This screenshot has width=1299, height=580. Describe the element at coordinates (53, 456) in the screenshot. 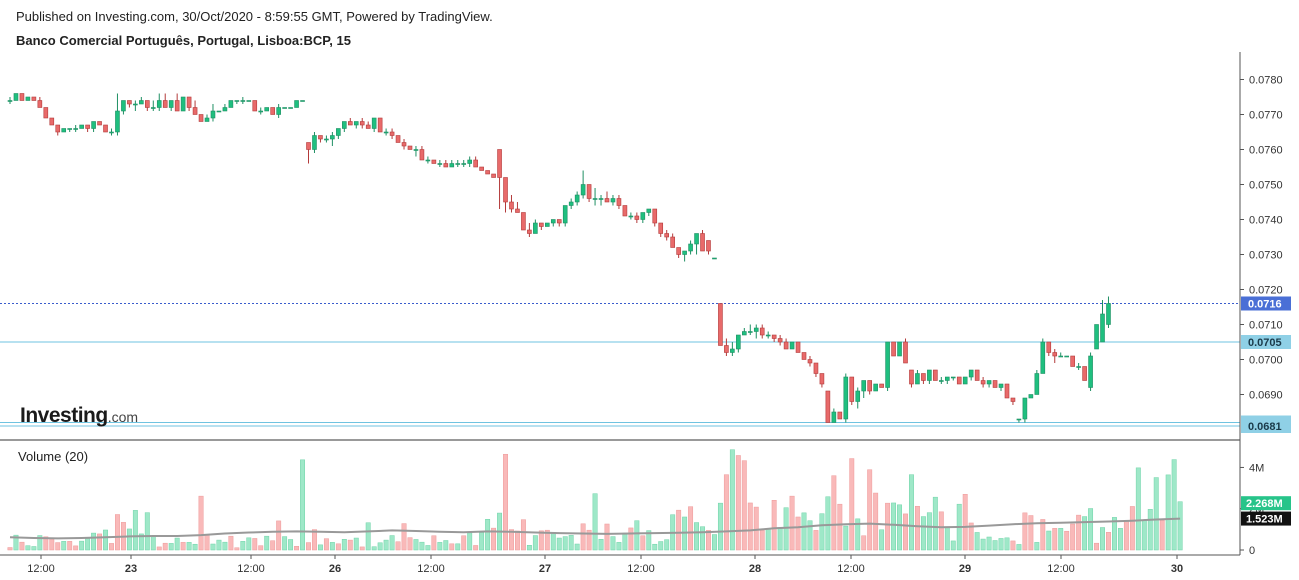

I see `volume-pane-label: Volume (20)` at that location.